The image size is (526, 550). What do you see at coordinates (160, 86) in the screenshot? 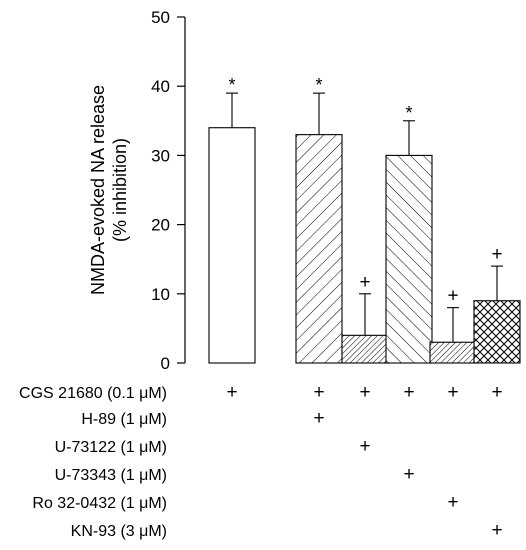
I see `y-tick-label: 40` at bounding box center [160, 86].